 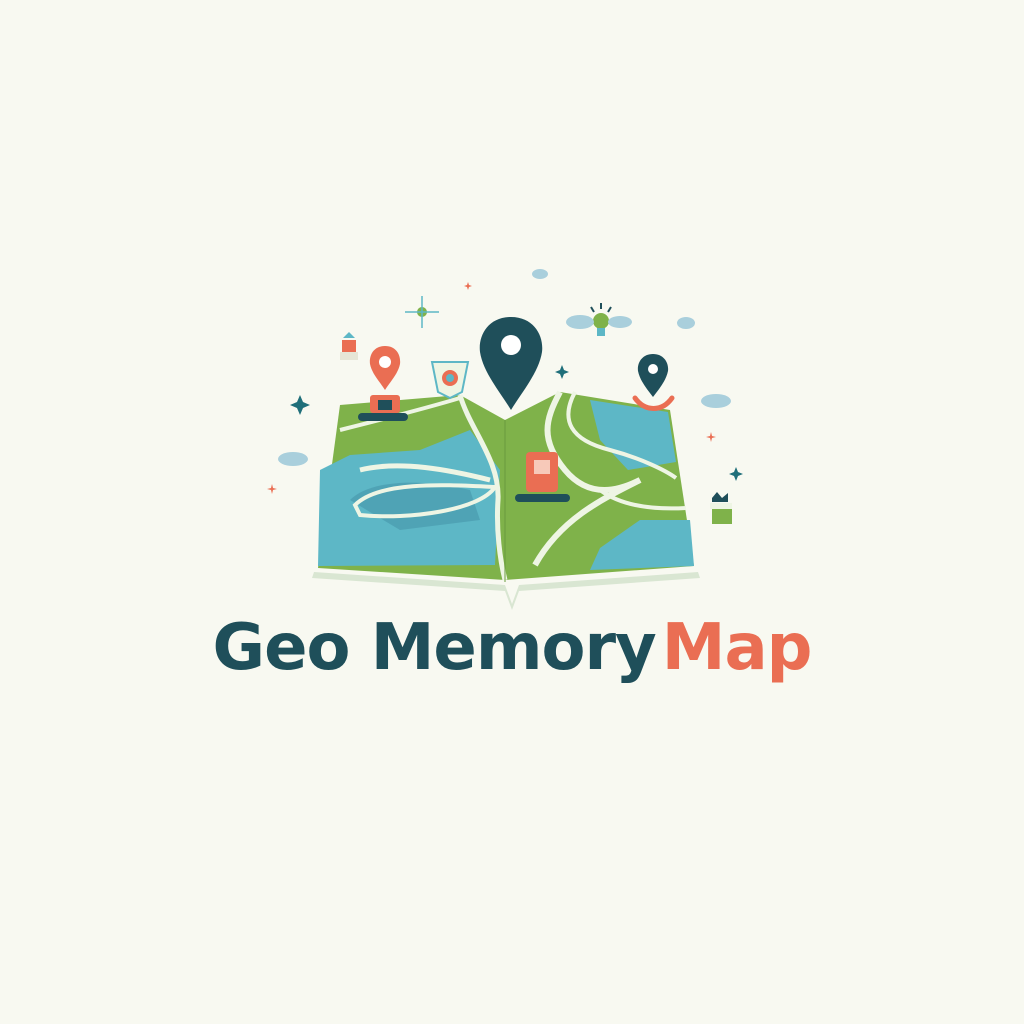 What do you see at coordinates (737, 648) in the screenshot?
I see `title-accent: Map` at bounding box center [737, 648].